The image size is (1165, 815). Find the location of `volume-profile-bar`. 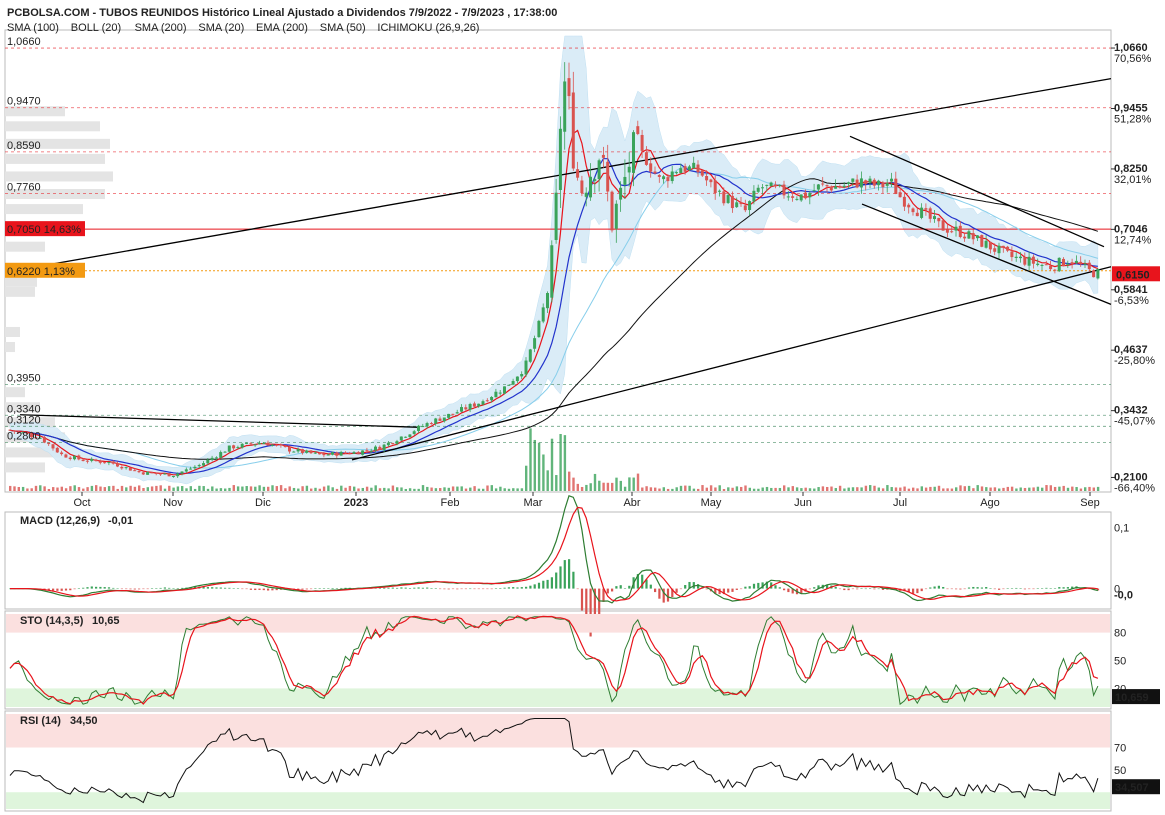

volume-profile-bar is located at coordinates (44, 209).